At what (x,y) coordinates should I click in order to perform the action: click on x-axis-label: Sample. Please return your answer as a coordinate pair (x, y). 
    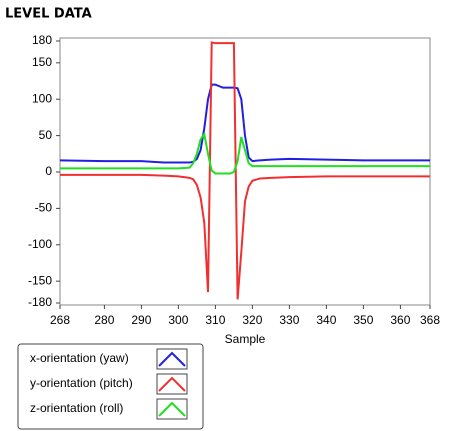
    Looking at the image, I should click on (245, 339).